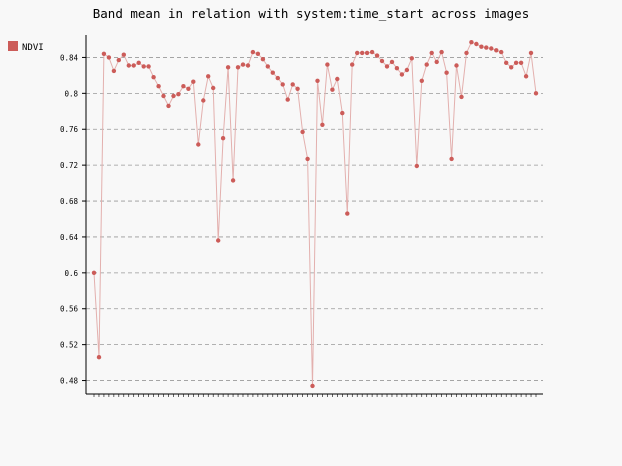 The image size is (622, 466). I want to click on y-axis-ticks: 0.48 0.52 0.56 0.6 0.64 0.68 0.72 0.76 0.8 0.84, so click(73, 219).